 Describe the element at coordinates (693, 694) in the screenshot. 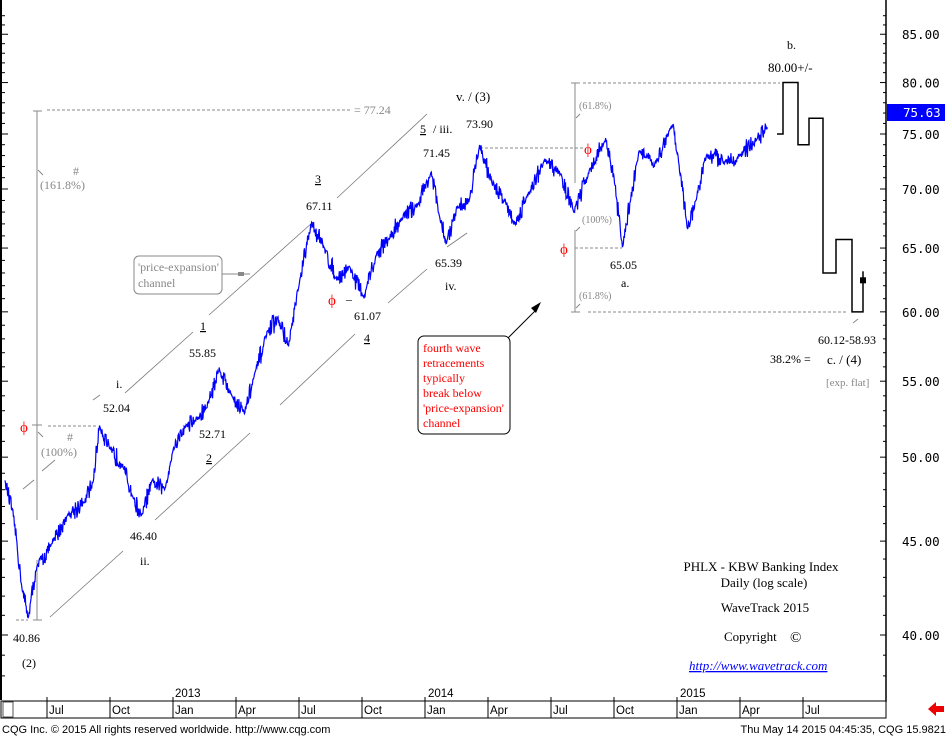

I see `year-label: 2015` at that location.